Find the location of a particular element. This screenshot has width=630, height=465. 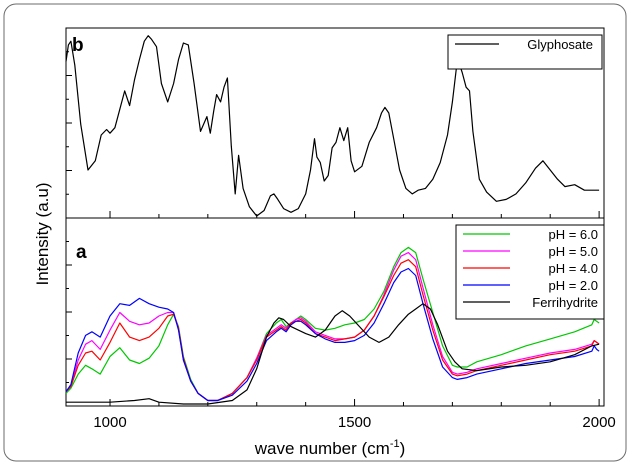

x-axis-label: wave number (cm-1) is located at coordinates (330, 448).